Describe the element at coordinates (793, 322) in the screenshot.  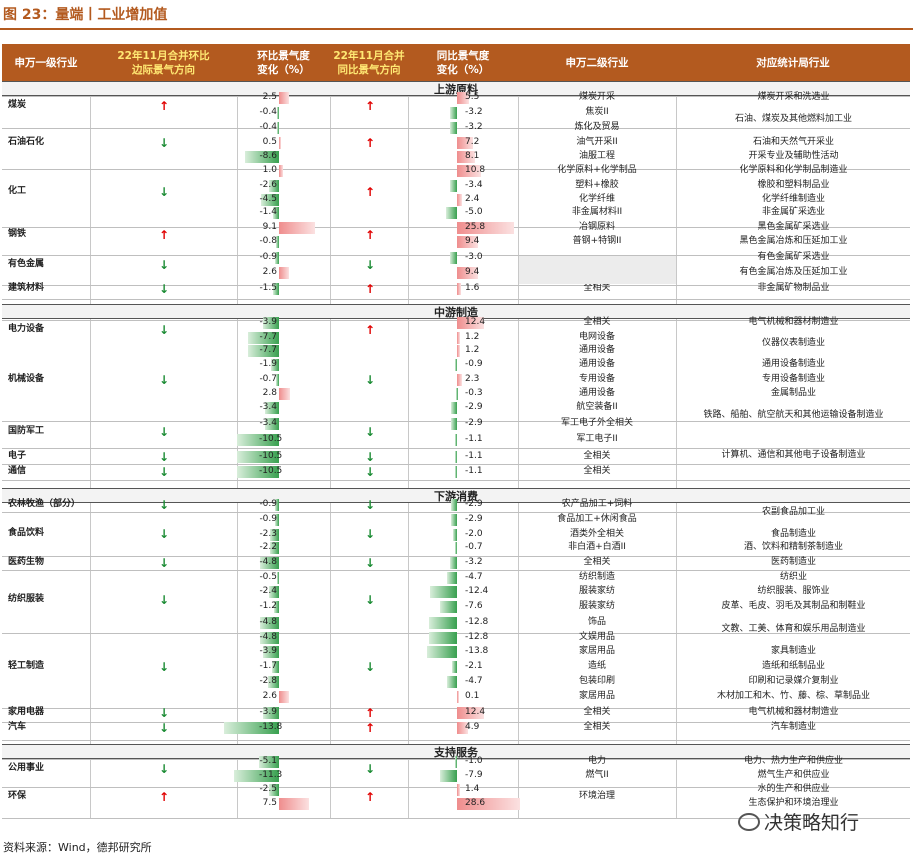
I see `stat-industry: 电气机械和器材制造业` at that location.